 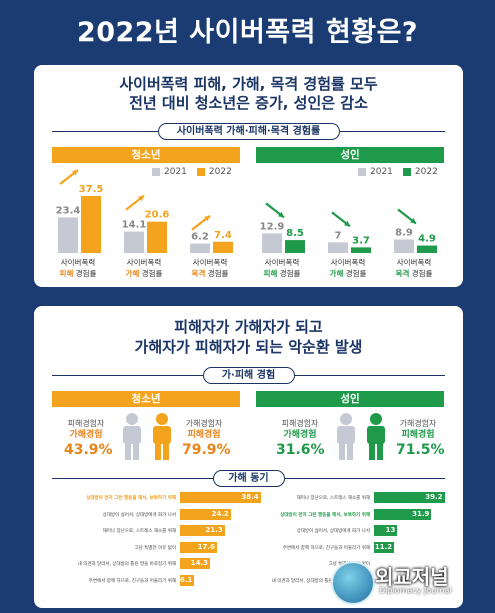 I want to click on youth-victim-pct: 43.9%, so click(x=88, y=450).